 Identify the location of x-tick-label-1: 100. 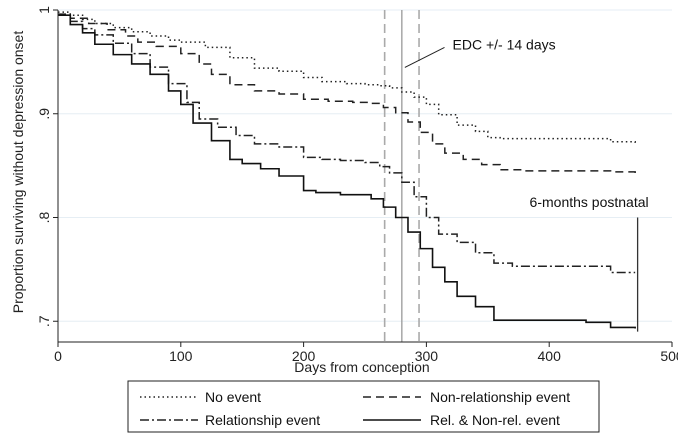
(181, 356).